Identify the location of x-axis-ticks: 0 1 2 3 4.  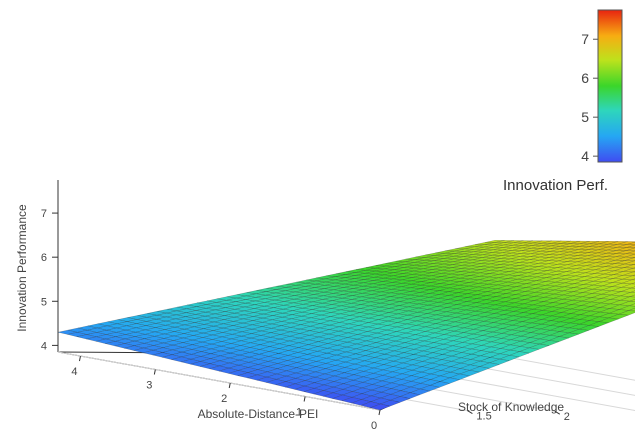
(226, 393).